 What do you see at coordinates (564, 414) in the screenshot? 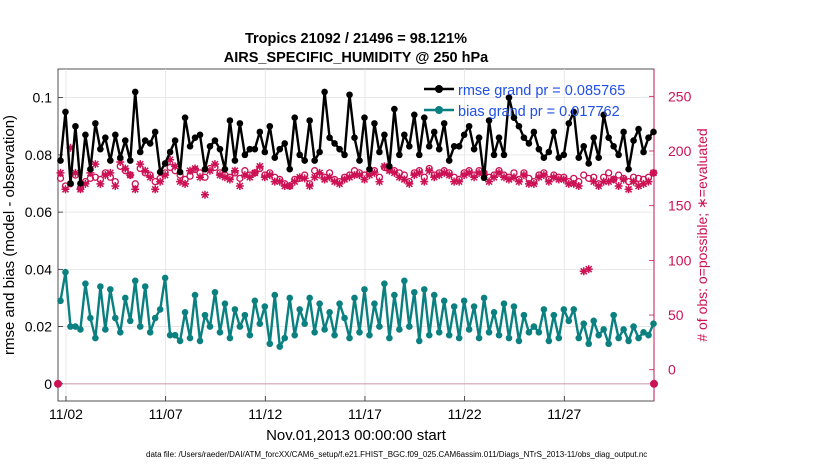
I see `x-tick-label: 11/27` at bounding box center [564, 414].